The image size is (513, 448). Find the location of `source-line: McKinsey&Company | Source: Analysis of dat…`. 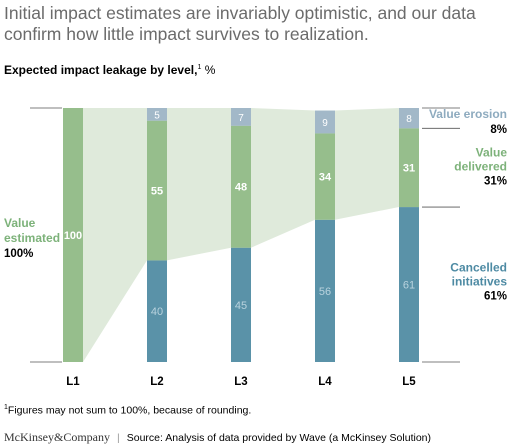

source-line: McKinsey&Company | Source: Analysis of dat… is located at coordinates (217, 437).